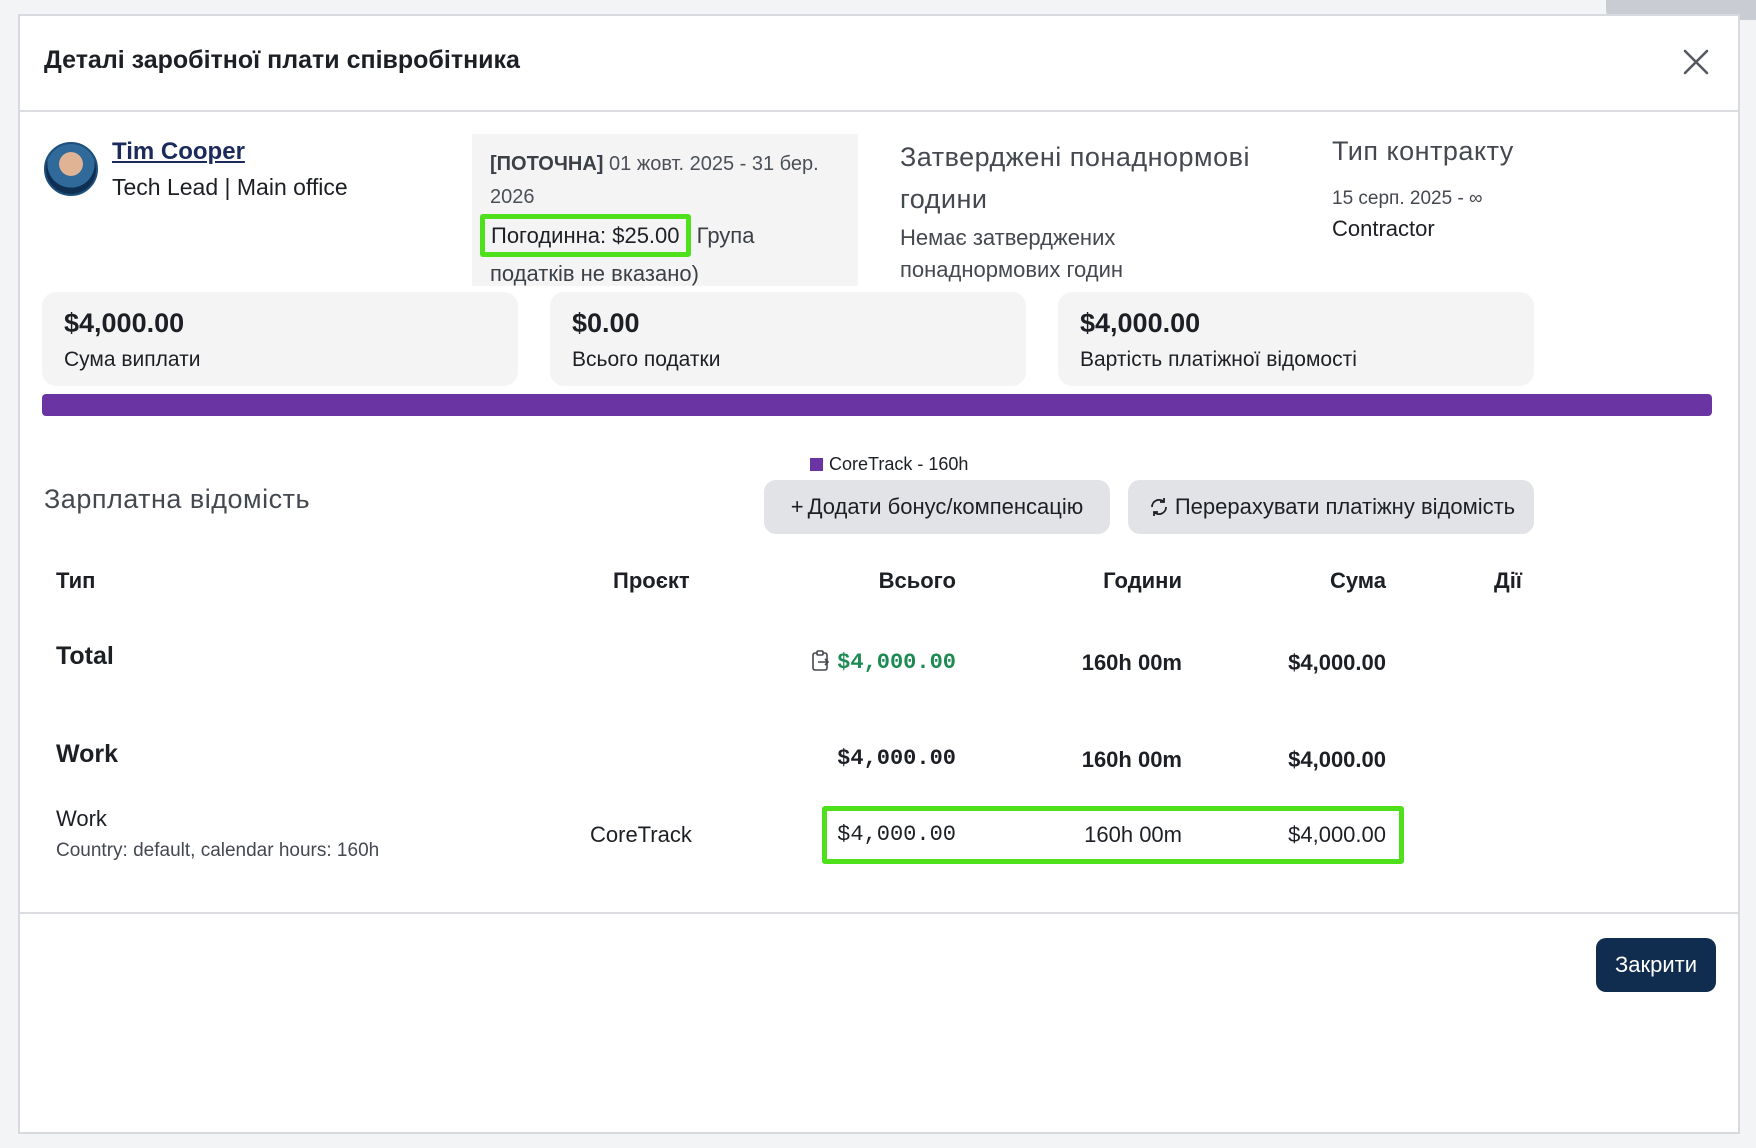 This screenshot has width=1756, height=1148. What do you see at coordinates (71, 169) in the screenshot?
I see `avatar` at bounding box center [71, 169].